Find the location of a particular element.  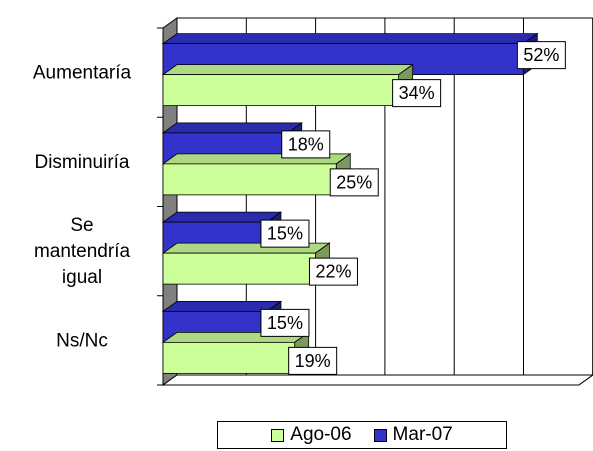

legend-item: Ago-06 is located at coordinates (311, 435).